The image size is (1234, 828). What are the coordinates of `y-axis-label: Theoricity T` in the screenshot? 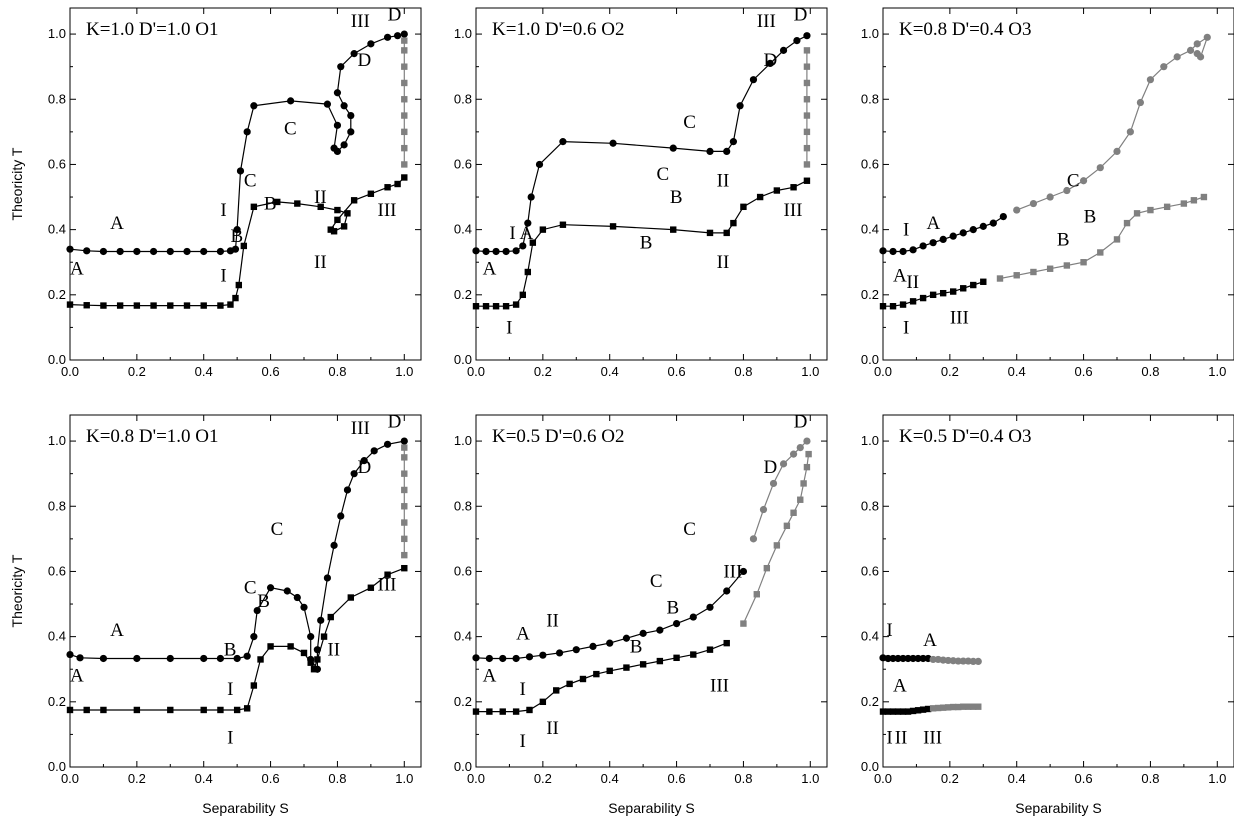 It's located at (17, 590).